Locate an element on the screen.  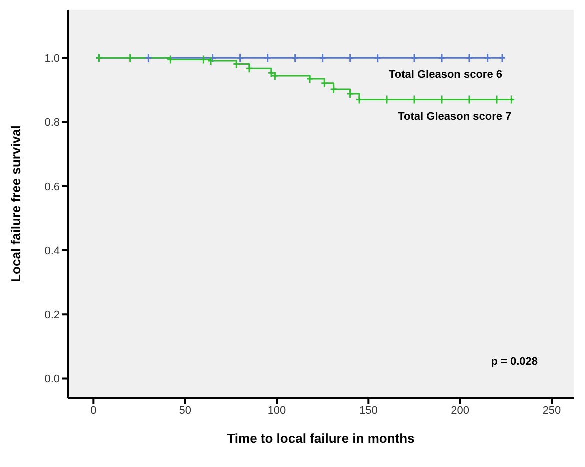
y-tick-label: 0.0 is located at coordinates (52, 380).